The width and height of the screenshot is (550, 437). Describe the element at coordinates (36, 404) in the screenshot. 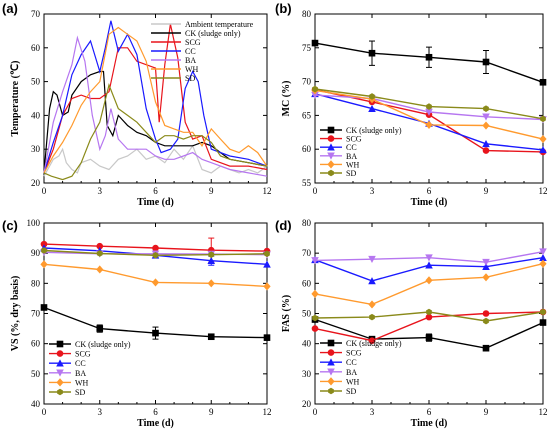

I see `y-tick-label: 40` at that location.